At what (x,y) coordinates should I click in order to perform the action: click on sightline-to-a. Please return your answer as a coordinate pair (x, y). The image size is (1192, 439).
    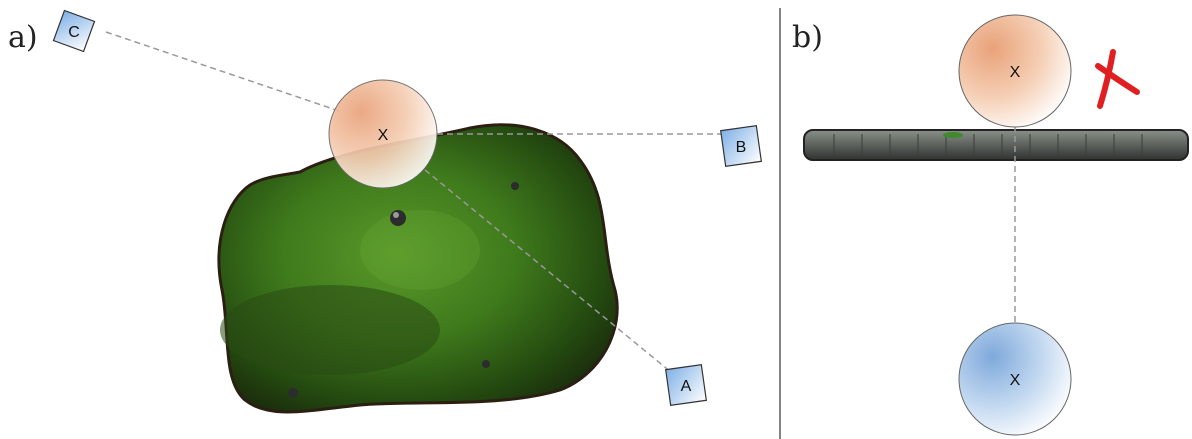
    Looking at the image, I should click on (548, 271).